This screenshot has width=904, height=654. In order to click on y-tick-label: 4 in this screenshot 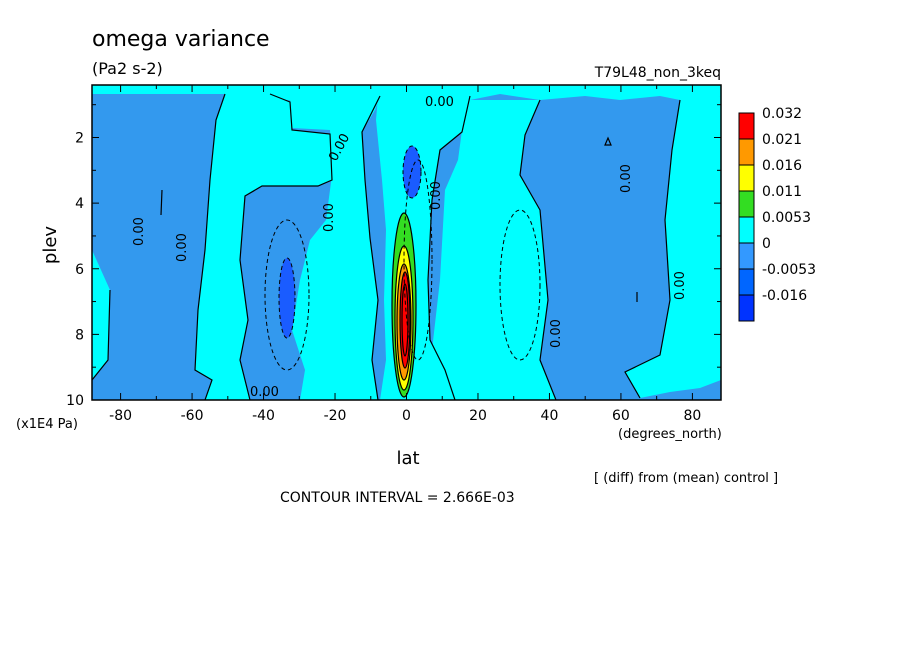, I will do `click(79, 204)`.